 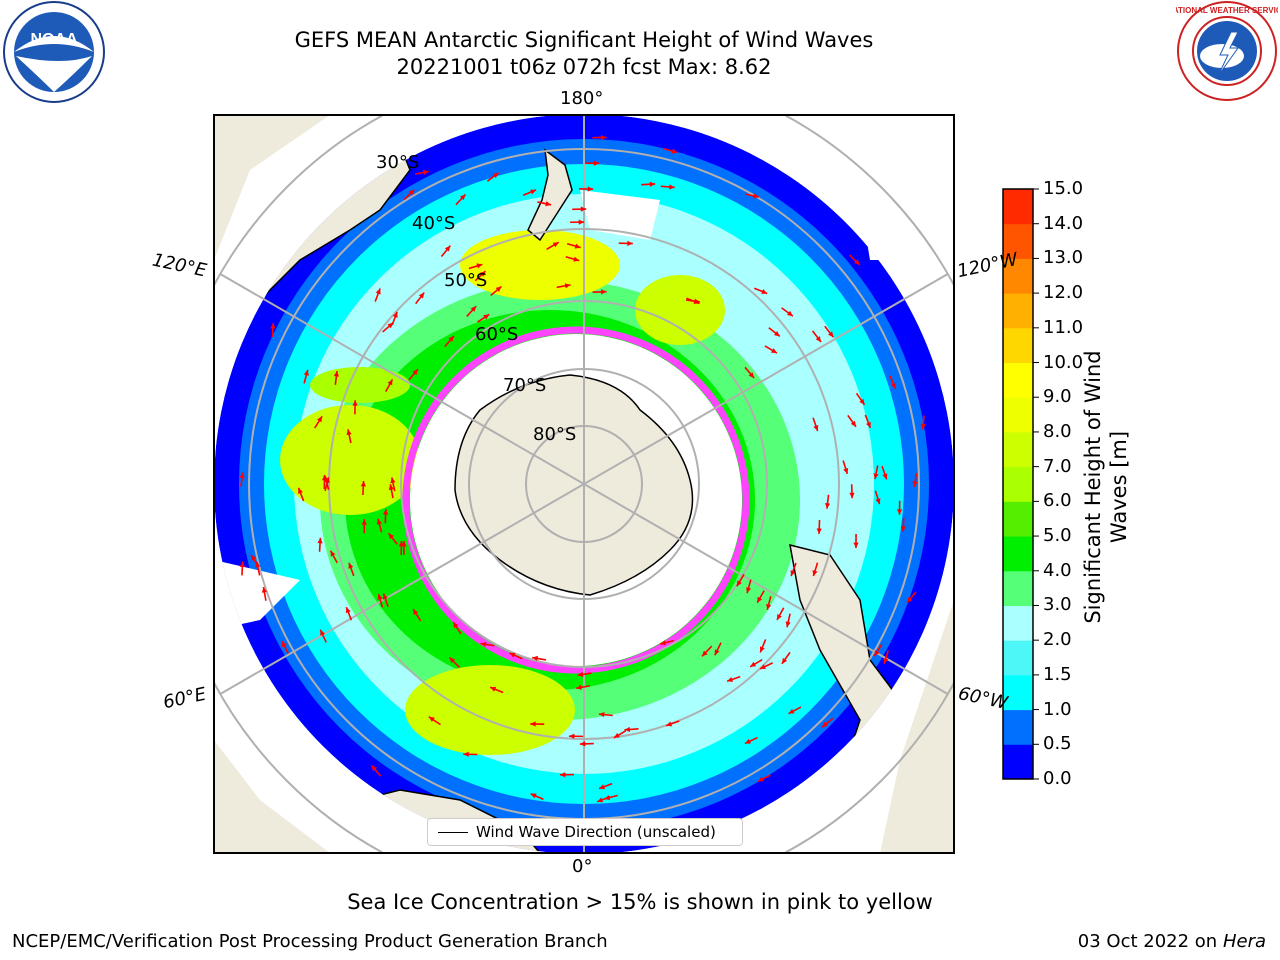 What do you see at coordinates (1057, 778) in the screenshot?
I see `colorbar-tick-label: 0.0` at bounding box center [1057, 778].